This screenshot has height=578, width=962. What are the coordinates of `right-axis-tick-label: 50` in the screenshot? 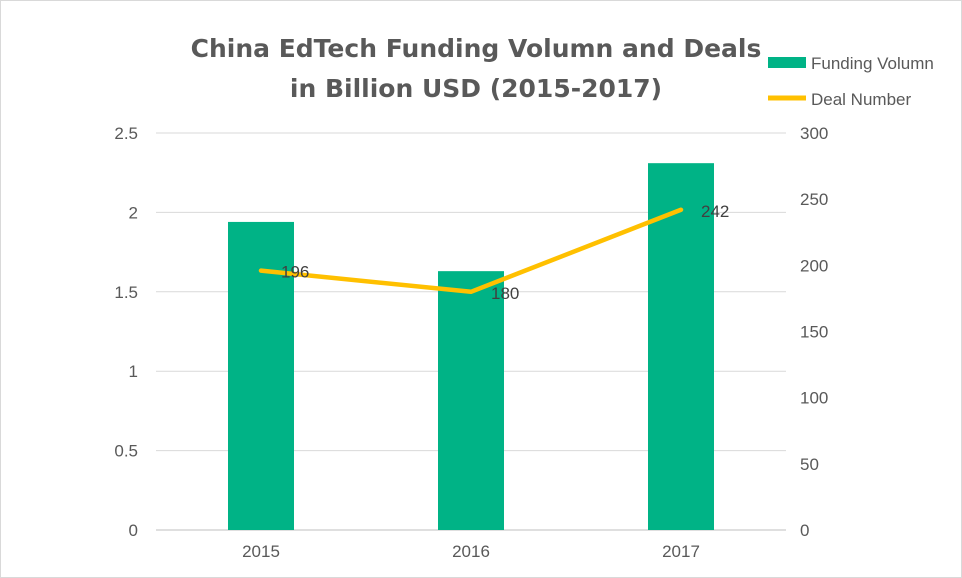 It's located at (809, 464).